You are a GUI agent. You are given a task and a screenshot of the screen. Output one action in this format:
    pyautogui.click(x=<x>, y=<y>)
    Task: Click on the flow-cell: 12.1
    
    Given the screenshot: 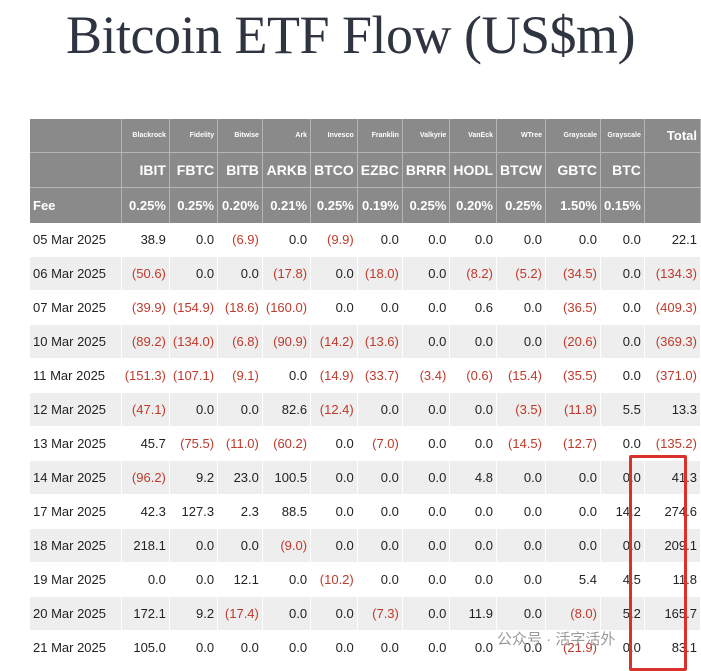 What is the action you would take?
    pyautogui.click(x=240, y=579)
    